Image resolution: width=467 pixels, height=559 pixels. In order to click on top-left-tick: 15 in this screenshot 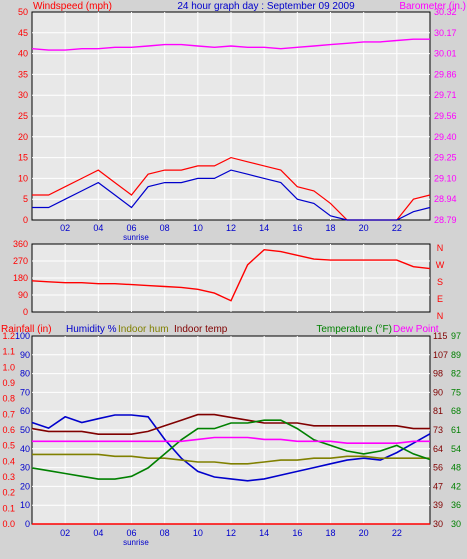, I will do `click(23, 158)`.